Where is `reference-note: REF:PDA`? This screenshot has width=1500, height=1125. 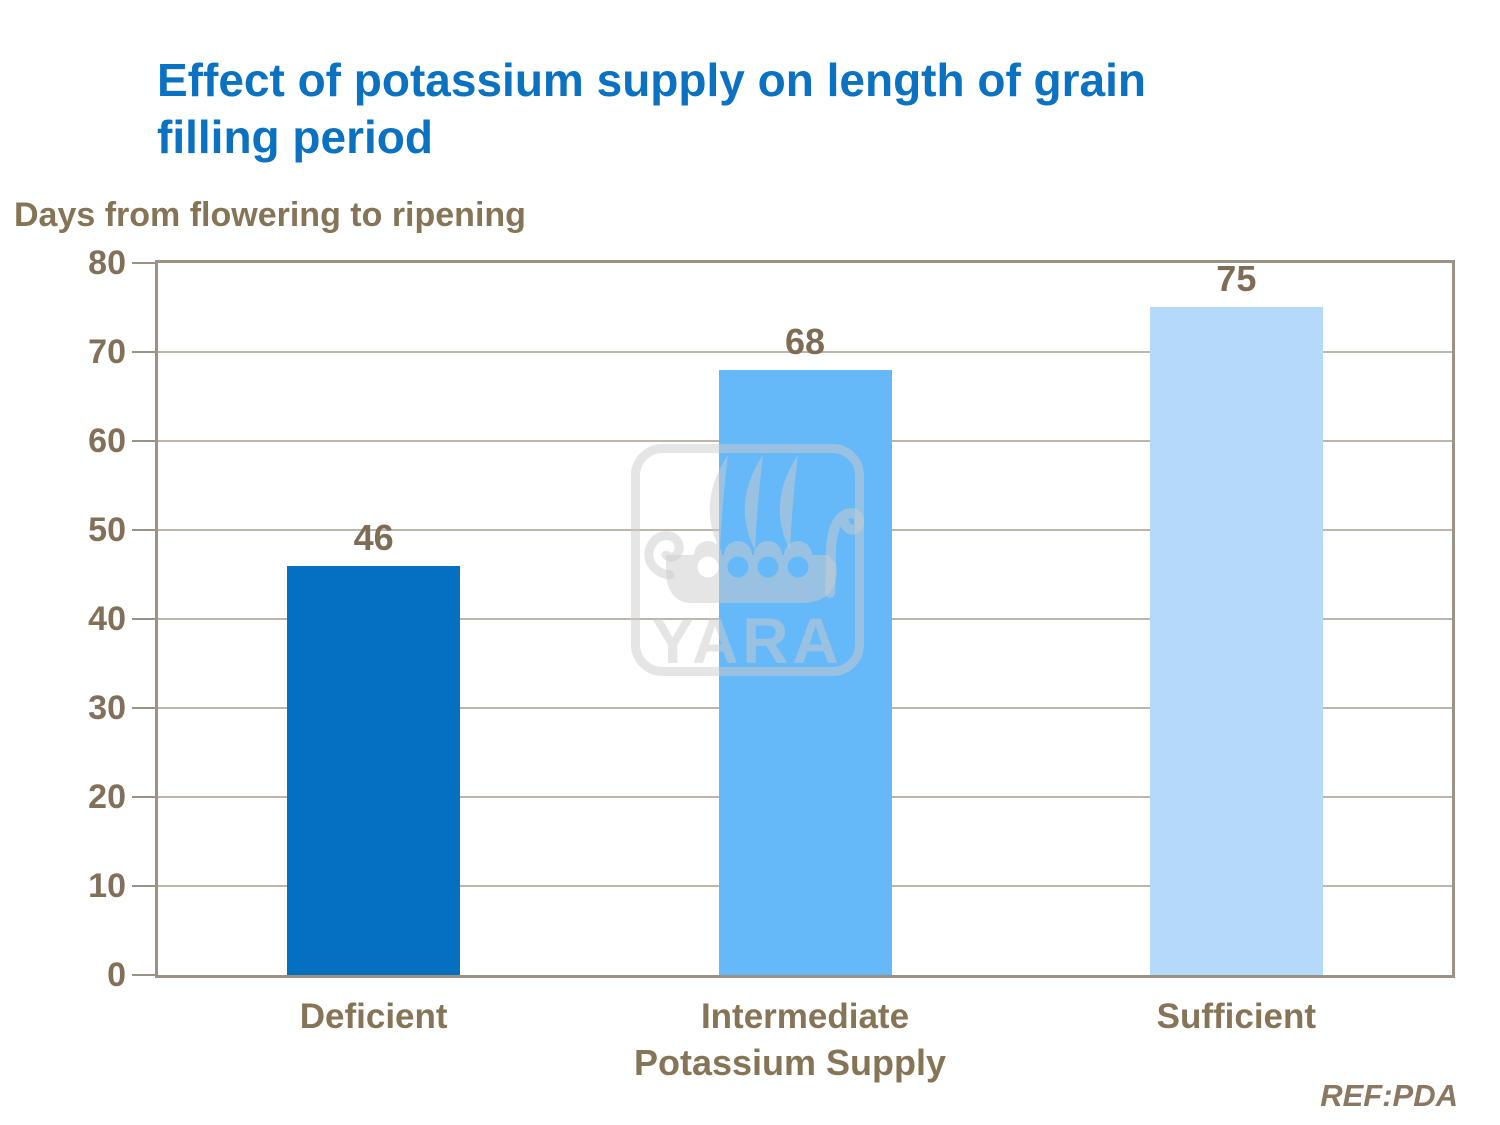 reference-note: REF:PDA is located at coordinates (1389, 1095).